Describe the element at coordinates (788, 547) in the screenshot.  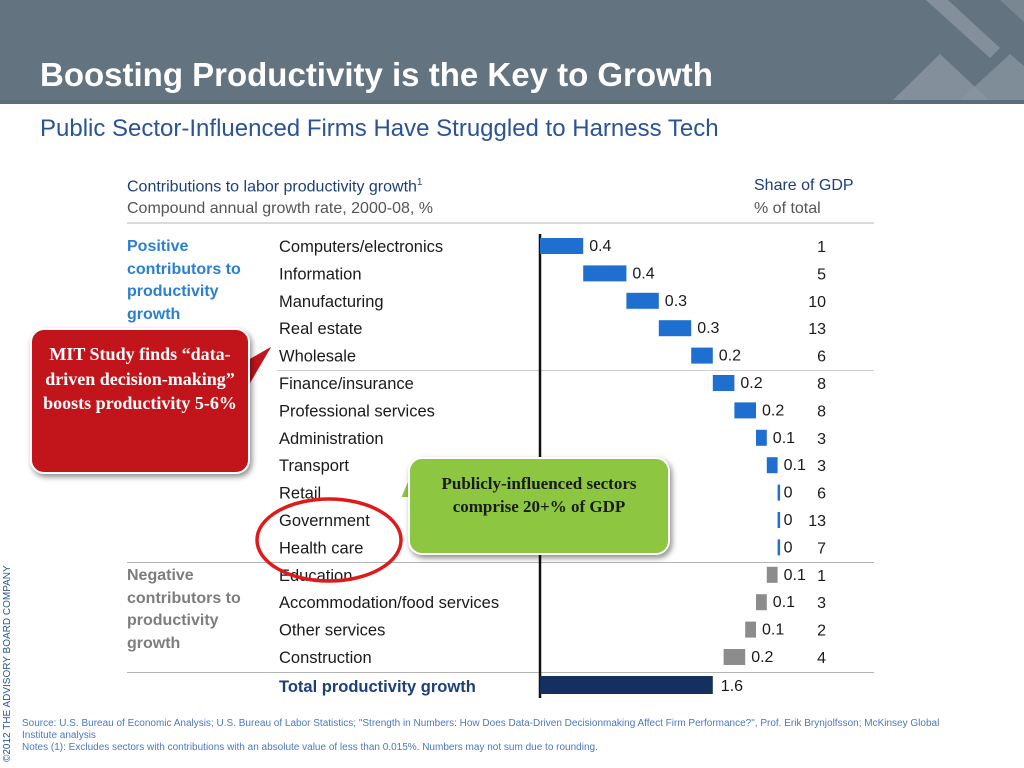
I see `value-label-11: 0` at that location.